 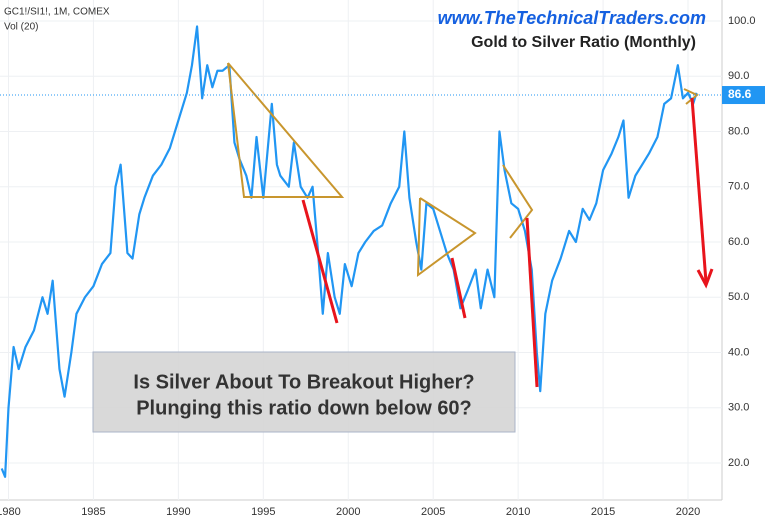 I want to click on symbol-label: GC1!/SI1!, 1M, COMEX, so click(x=57, y=12).